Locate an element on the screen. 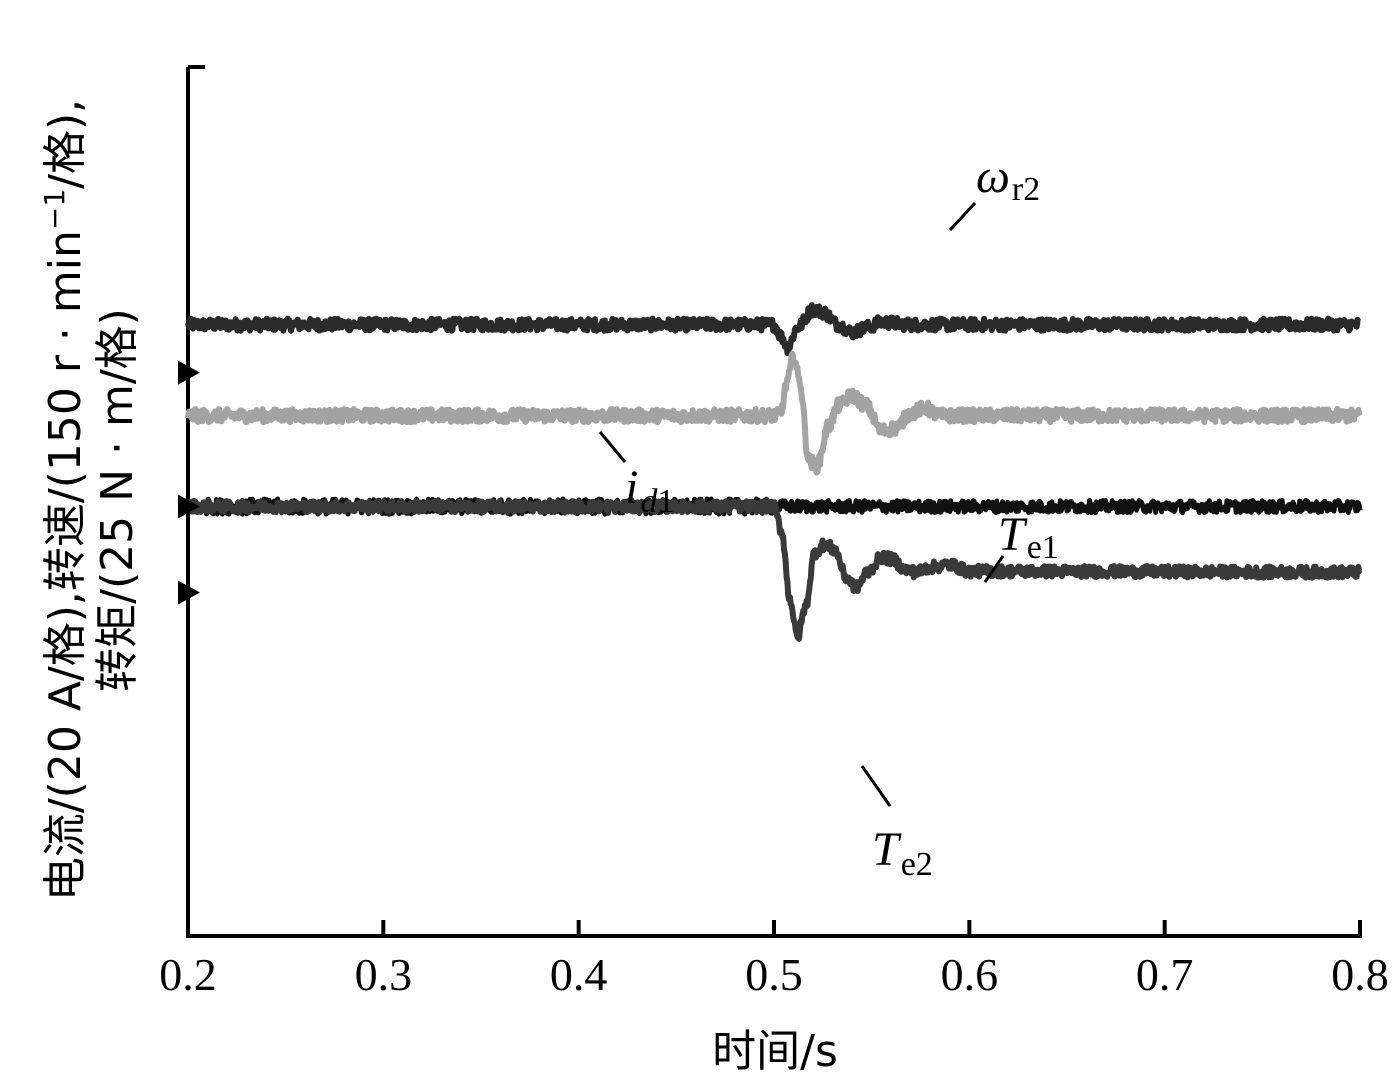  svg-text:电流/(20 A/格),转速/(150 r · min−1/: 电流/(20 A/格),转速/(150 r · min−1/格), is located at coordinates (64, 500).